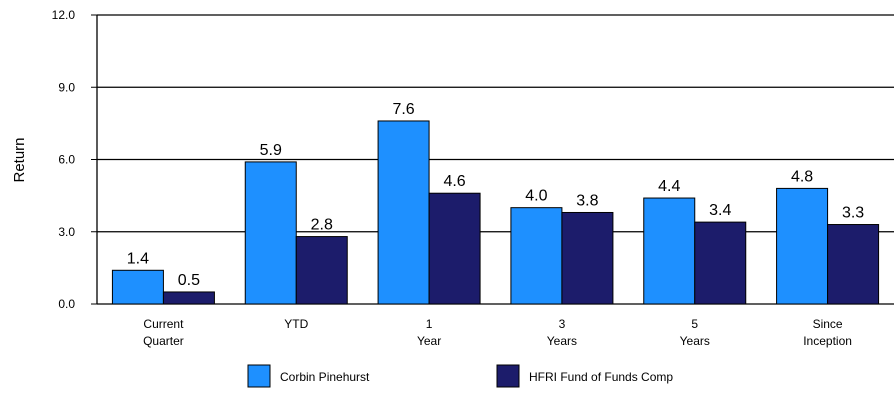  What do you see at coordinates (587, 200) in the screenshot?
I see `value-label: 3.8` at bounding box center [587, 200].